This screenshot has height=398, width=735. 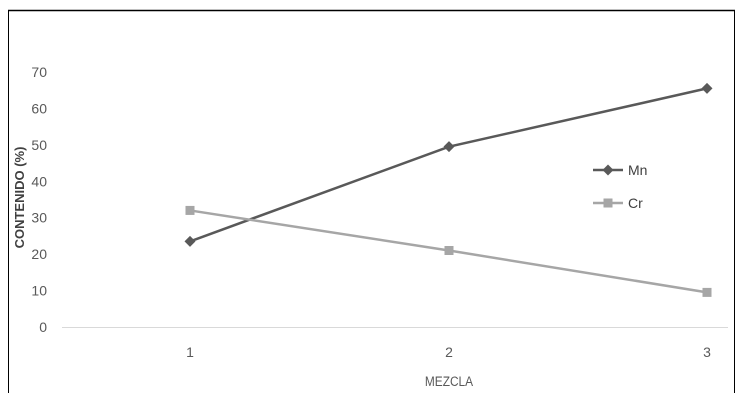 I want to click on x-tick-label: 3, so click(x=707, y=352).